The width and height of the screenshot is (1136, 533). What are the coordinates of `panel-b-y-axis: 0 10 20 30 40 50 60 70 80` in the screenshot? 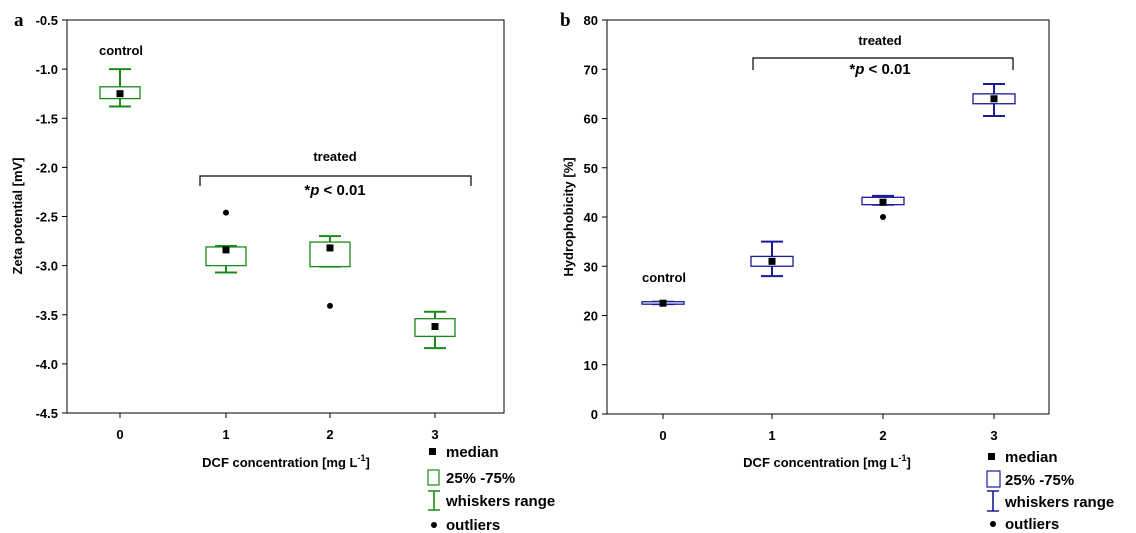 It's located at (595, 217).